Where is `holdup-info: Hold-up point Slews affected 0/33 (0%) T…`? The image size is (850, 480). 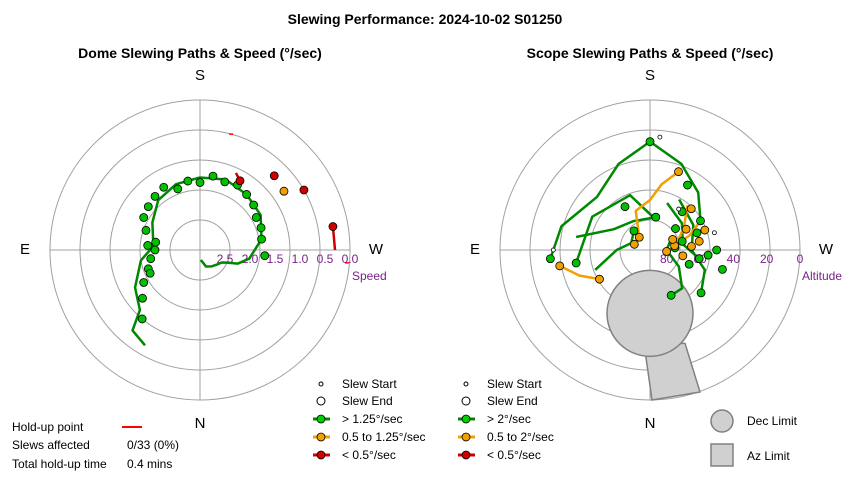
holdup-info: Hold-up point Slews affected 0/33 (0%) T… is located at coordinates (95, 445).